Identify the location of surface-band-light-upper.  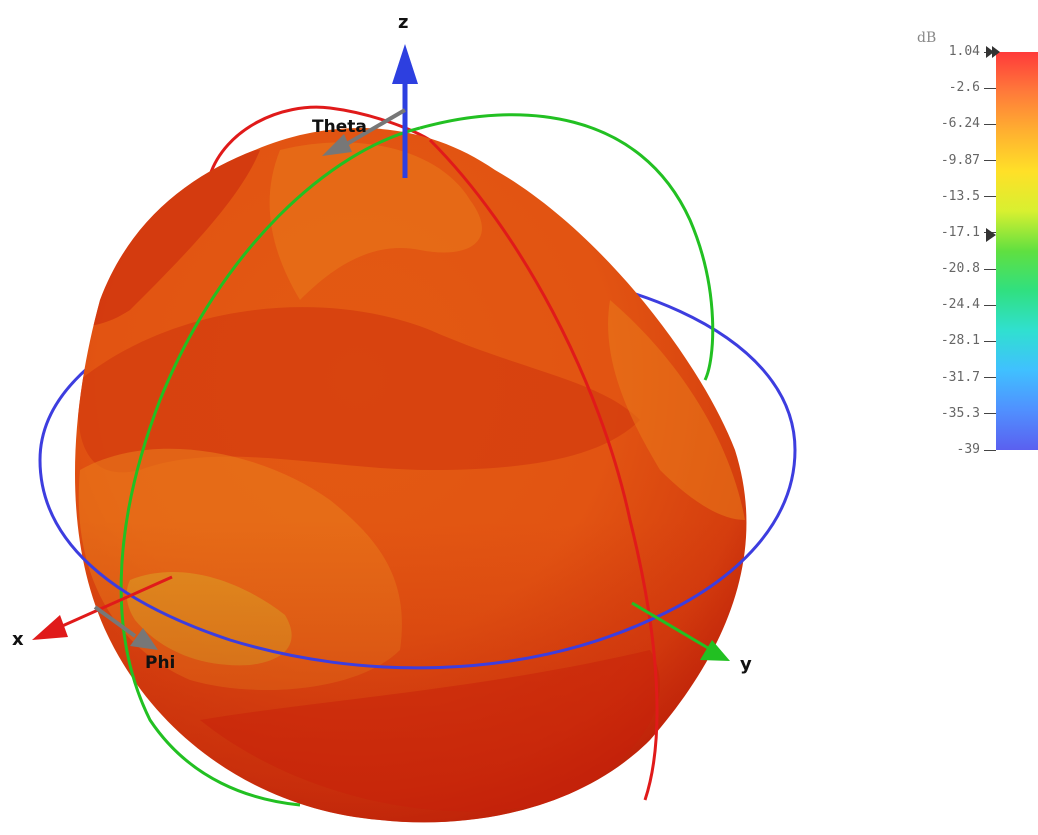
(375, 221).